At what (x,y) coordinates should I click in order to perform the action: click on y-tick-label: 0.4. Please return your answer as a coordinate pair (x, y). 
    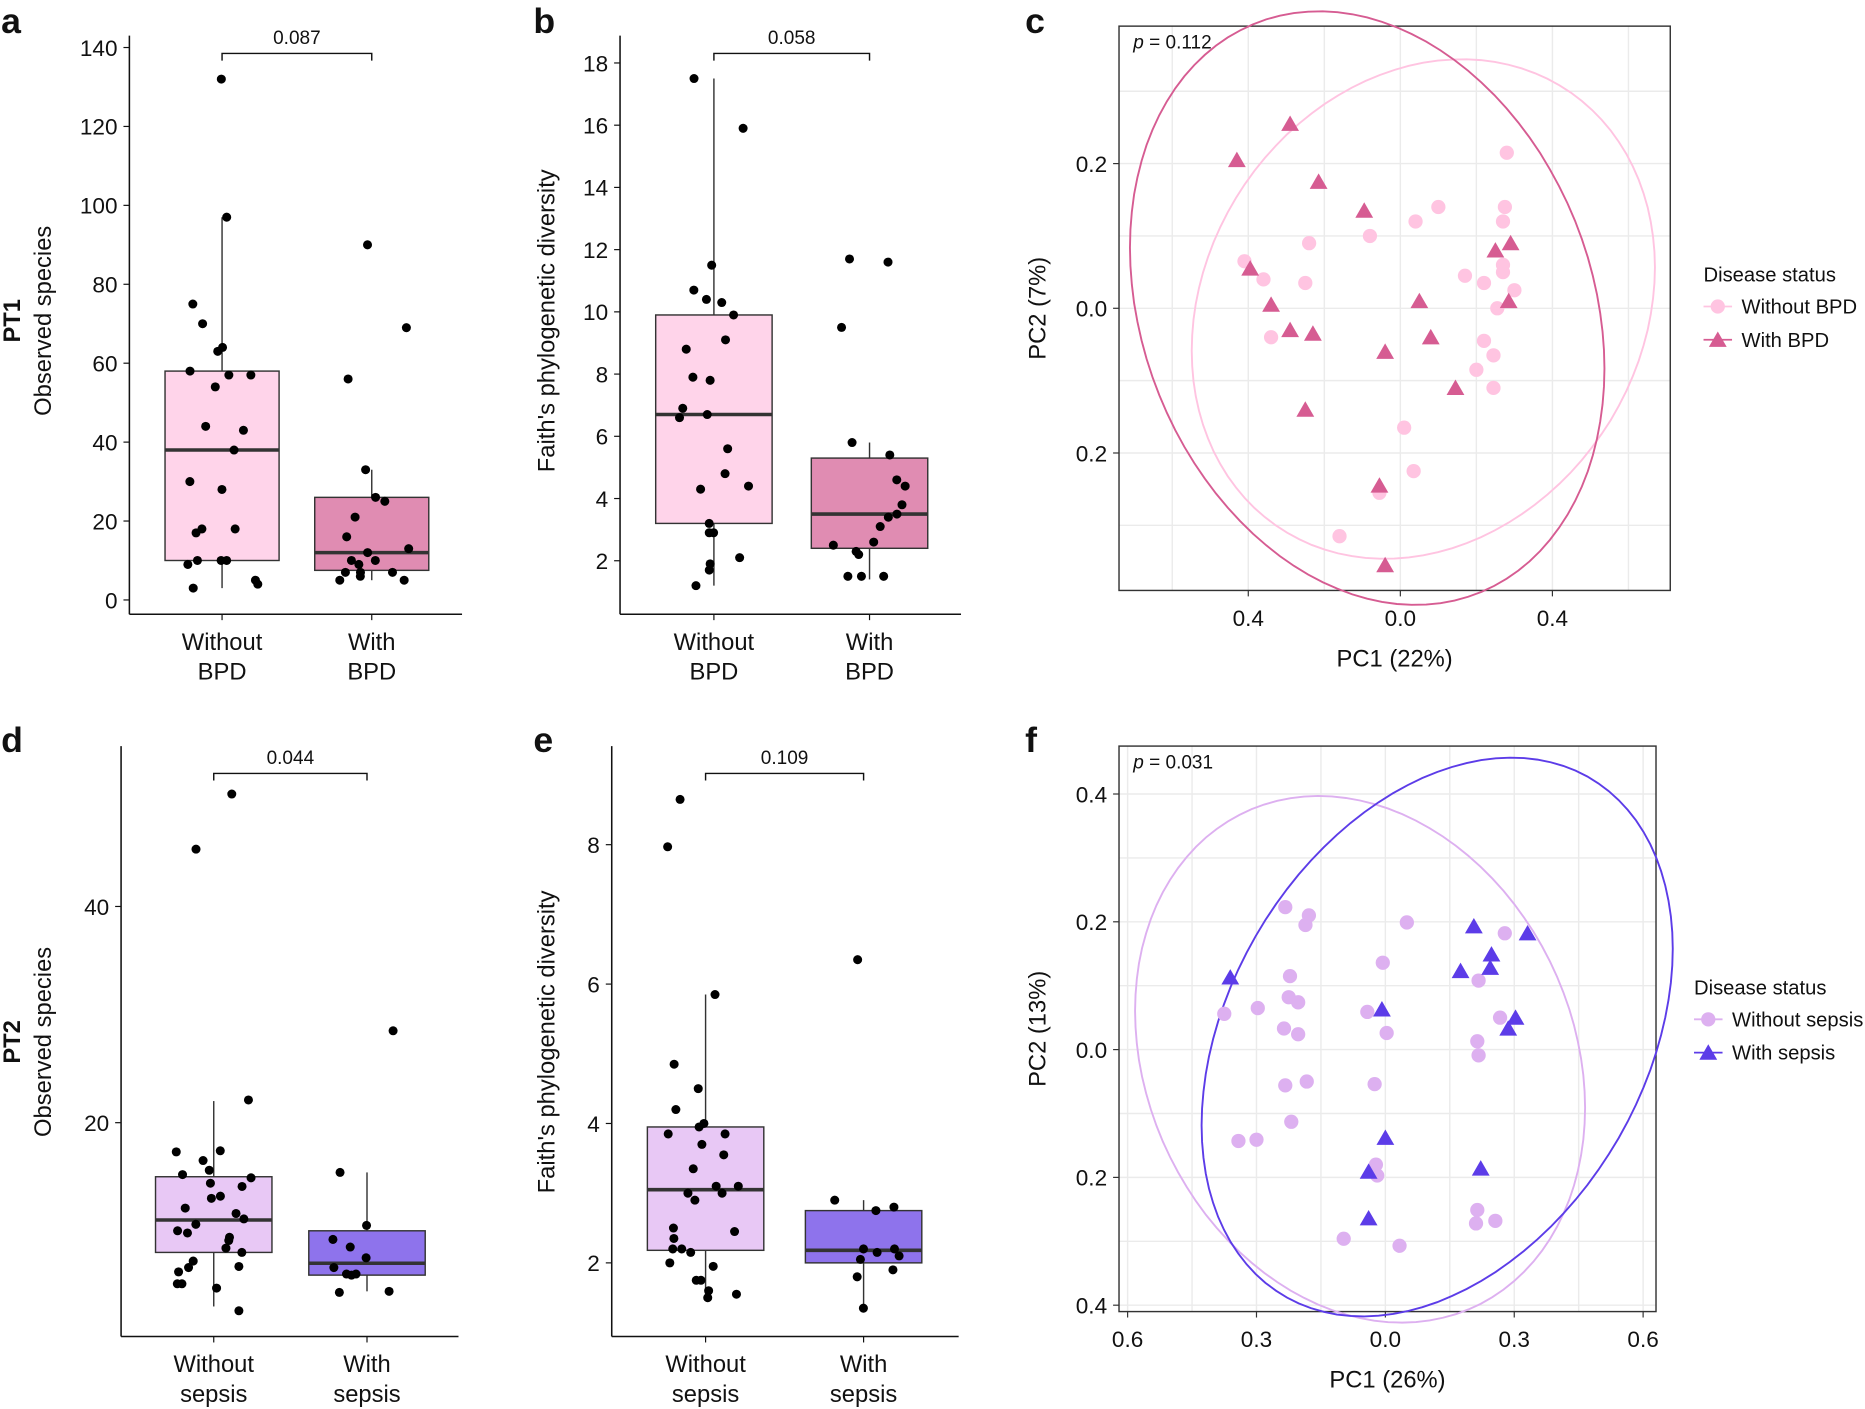
    Looking at the image, I should click on (1091, 794).